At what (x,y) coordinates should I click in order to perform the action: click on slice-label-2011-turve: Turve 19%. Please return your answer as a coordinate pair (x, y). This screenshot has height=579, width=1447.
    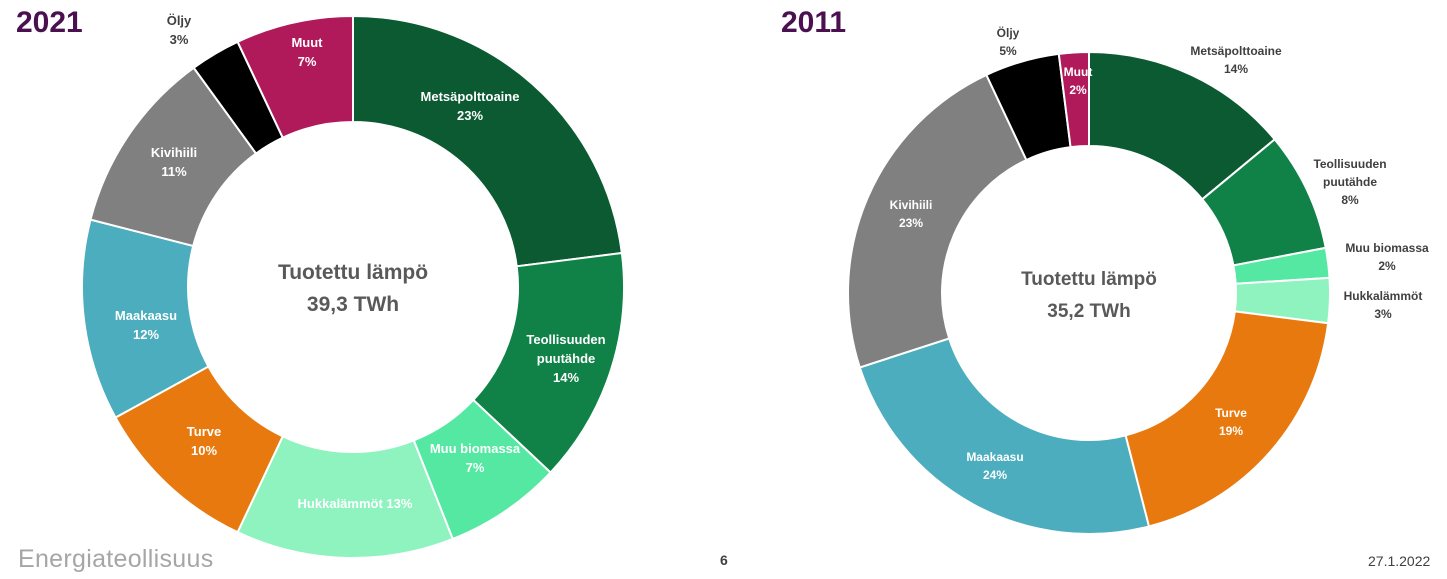
    Looking at the image, I should click on (1231, 422).